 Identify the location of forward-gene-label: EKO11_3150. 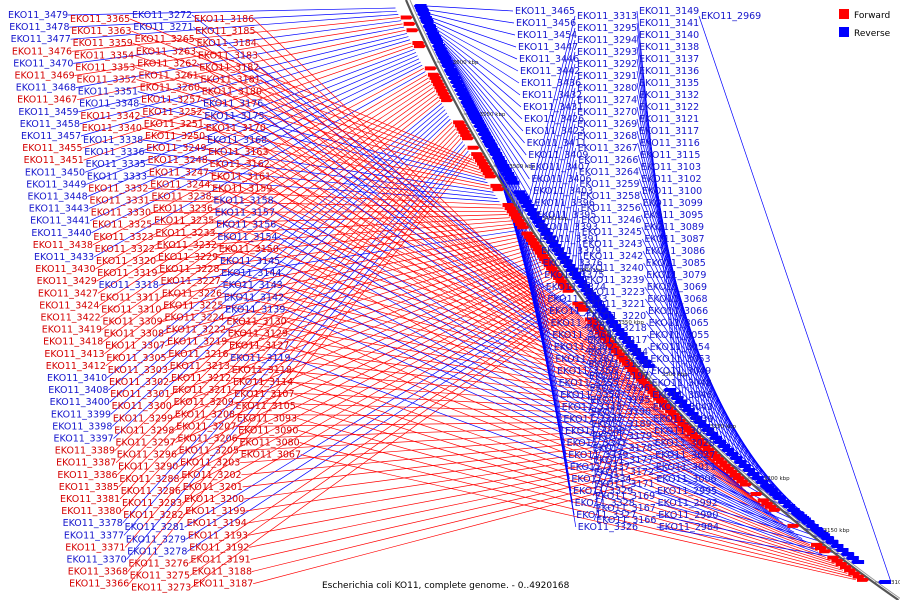
(249, 249).